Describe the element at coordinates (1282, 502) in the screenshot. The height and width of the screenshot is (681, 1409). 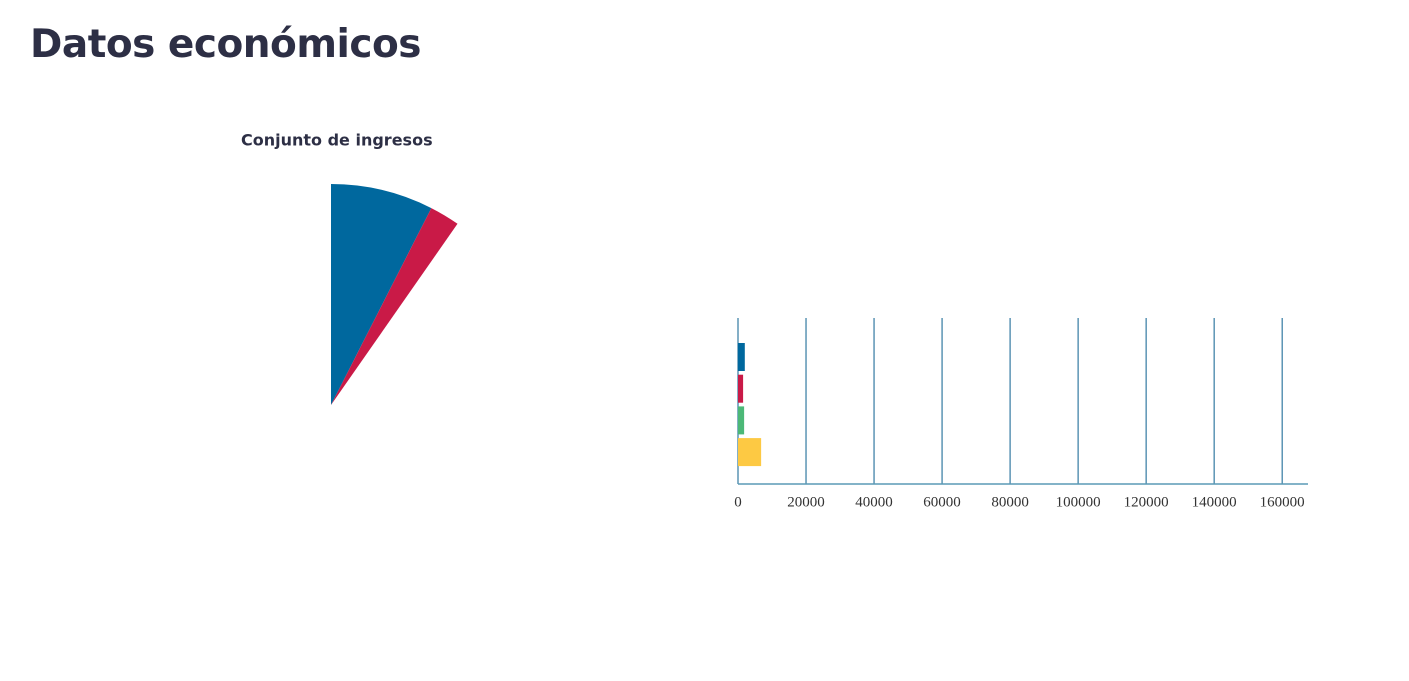
I see `x-tick-label: 160000` at that location.